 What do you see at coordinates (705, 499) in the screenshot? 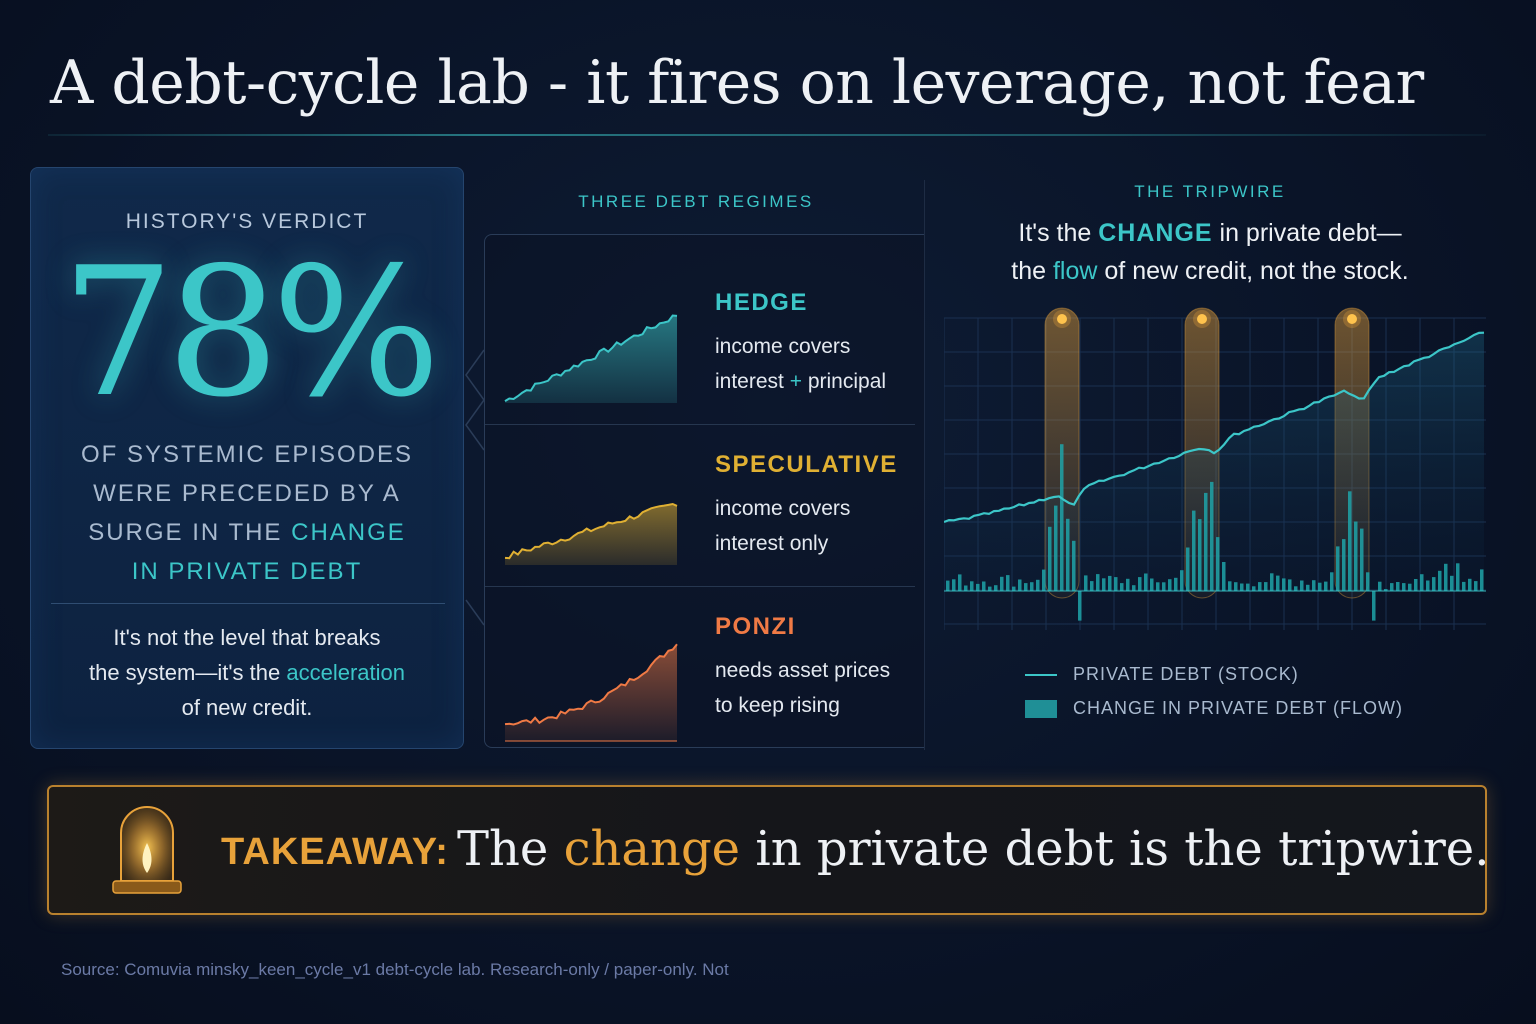
I see `regime-speculative: SPECULATIVE income covers interest only` at bounding box center [705, 499].